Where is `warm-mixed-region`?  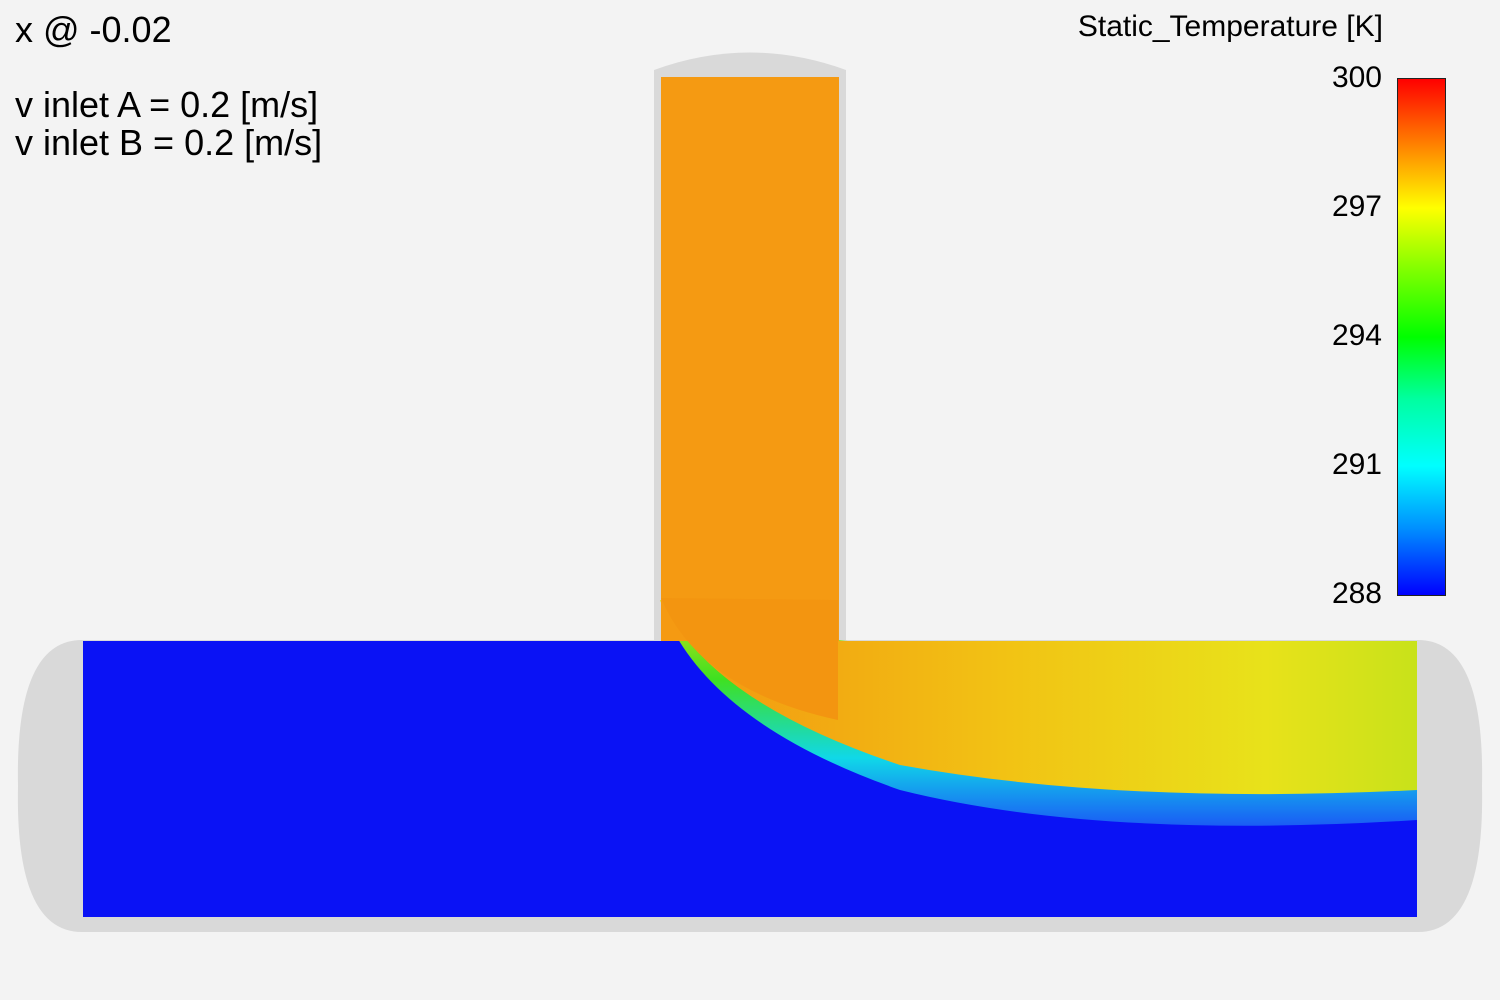 warm-mixed-region is located at coordinates (1039, 696).